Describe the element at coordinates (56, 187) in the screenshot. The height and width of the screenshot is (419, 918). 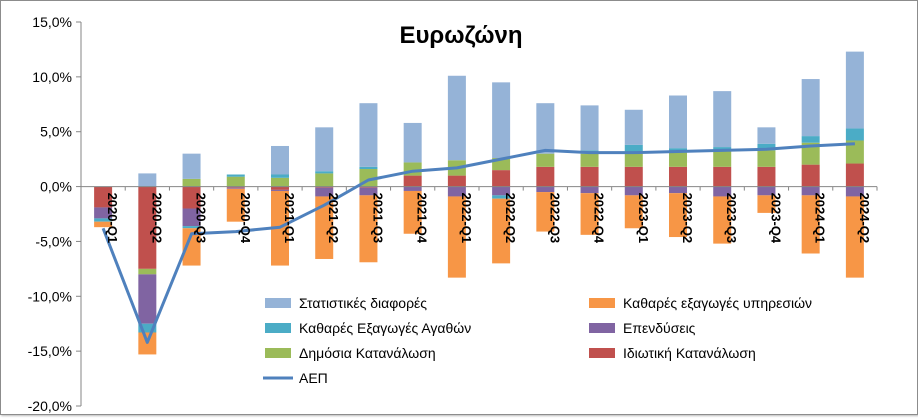
I see `y-tick-label: 0,0%` at that location.